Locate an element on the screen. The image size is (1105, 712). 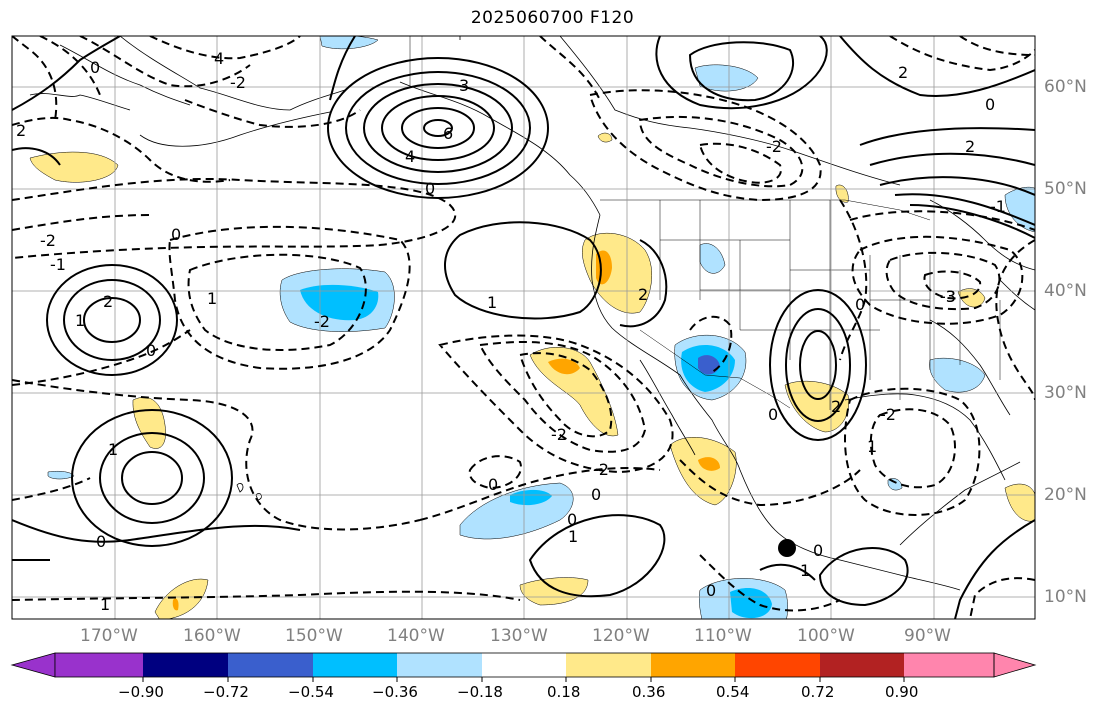
lat-label: 30°N is located at coordinates (1065, 393).